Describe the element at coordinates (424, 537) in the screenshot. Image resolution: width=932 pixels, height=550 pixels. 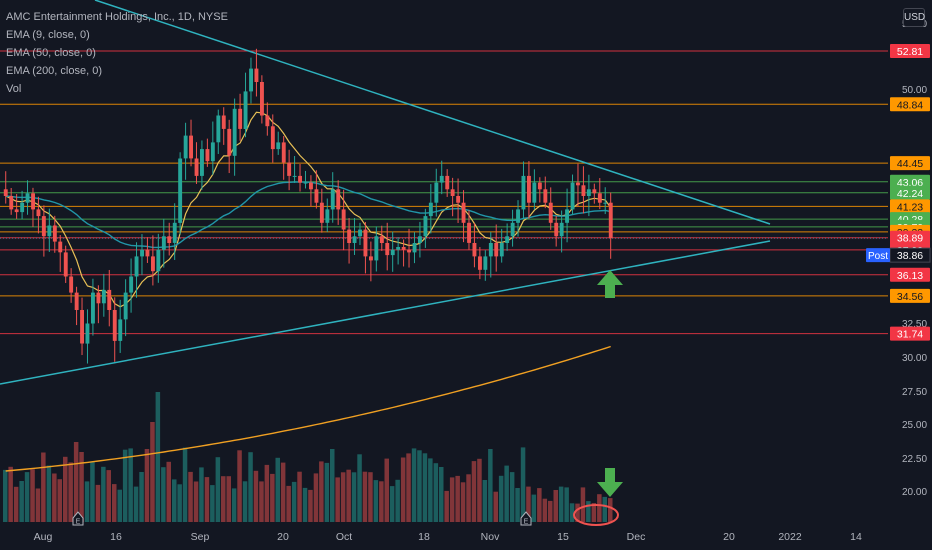
I see `x-tick-label: 18` at that location.